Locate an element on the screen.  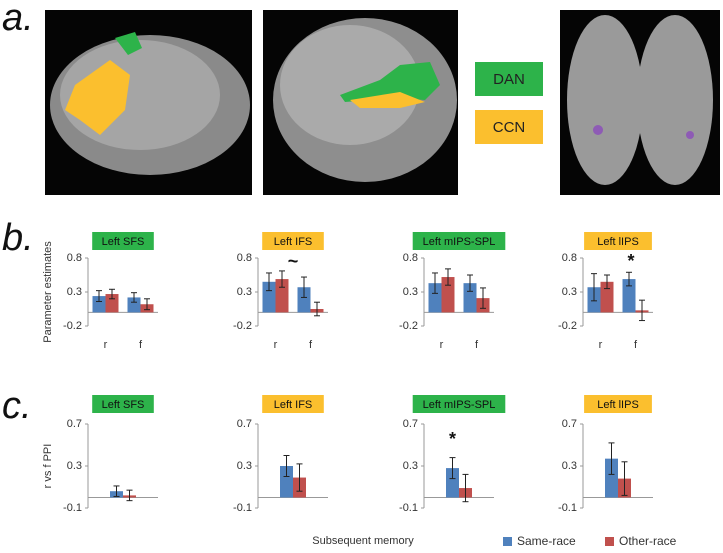
y-axis-label: Parameter estimates is located at coordinates (48, 292).